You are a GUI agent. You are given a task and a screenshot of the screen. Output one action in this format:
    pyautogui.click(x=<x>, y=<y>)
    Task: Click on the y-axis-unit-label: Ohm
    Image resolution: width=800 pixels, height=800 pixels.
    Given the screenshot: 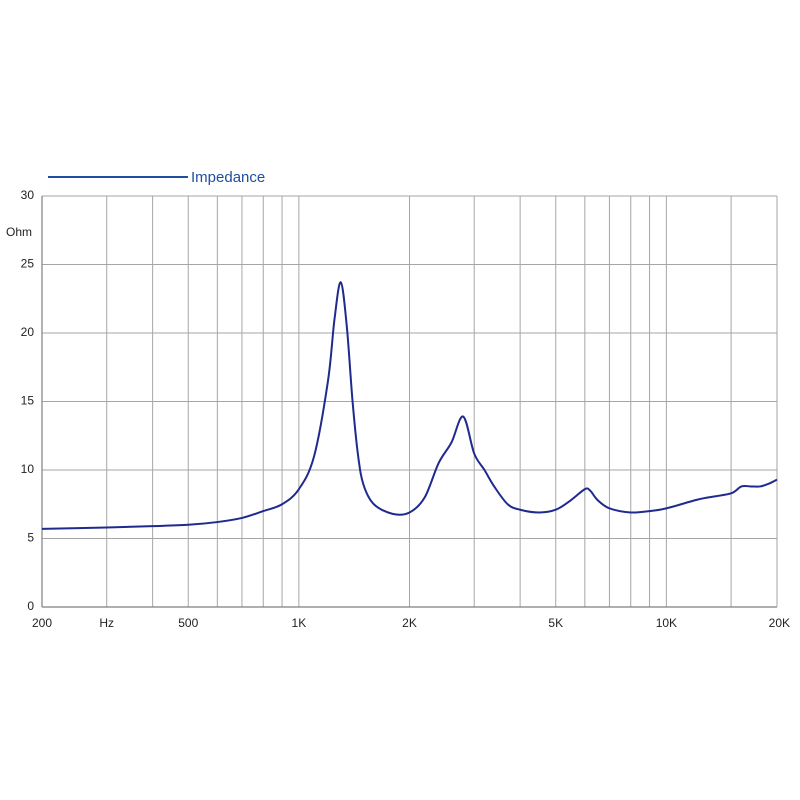 What is the action you would take?
    pyautogui.click(x=19, y=232)
    